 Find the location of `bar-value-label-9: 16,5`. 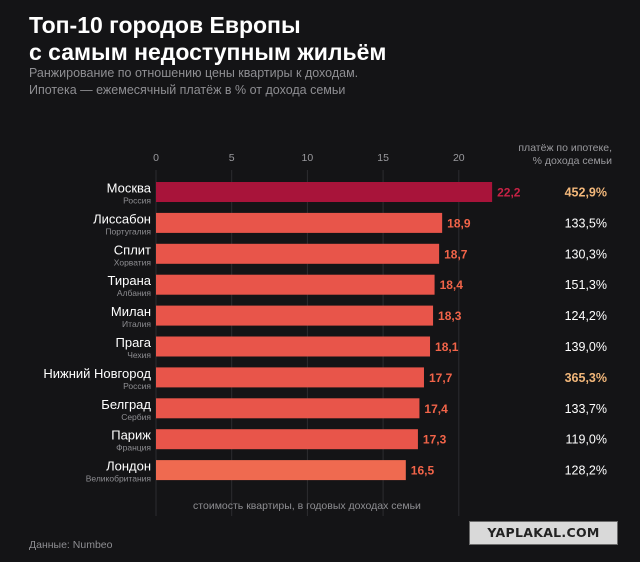

bar-value-label-9: 16,5 is located at coordinates (423, 471).